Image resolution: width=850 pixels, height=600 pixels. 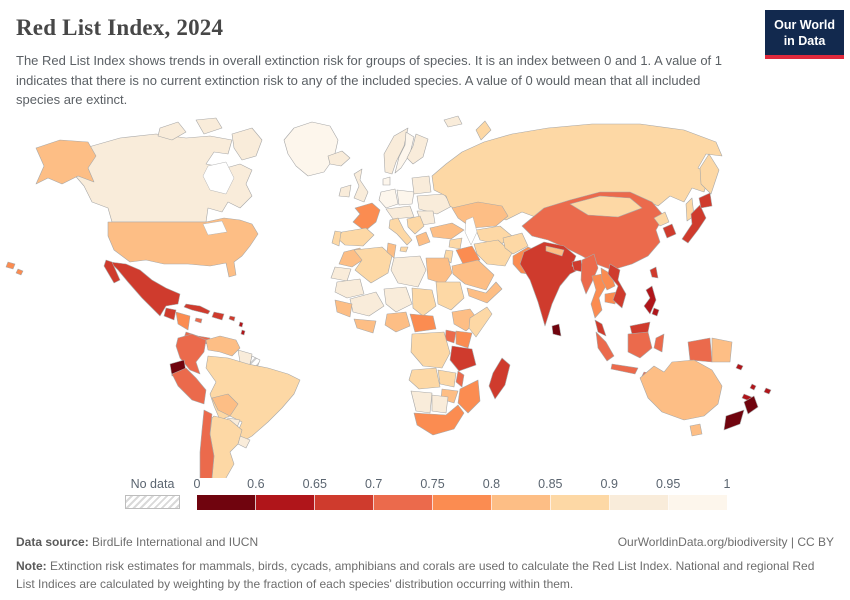 I want to click on country-sudan, so click(x=450, y=296).